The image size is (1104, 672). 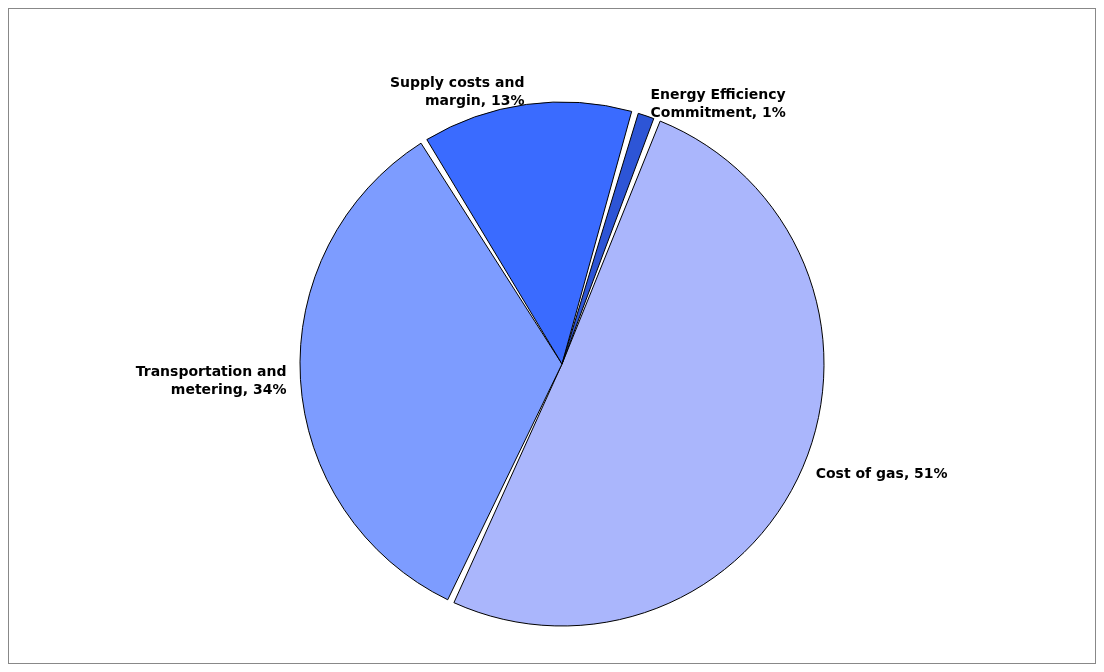 What do you see at coordinates (457, 90) in the screenshot?
I see `slice-label: Supply costs and margin, 13%` at bounding box center [457, 90].